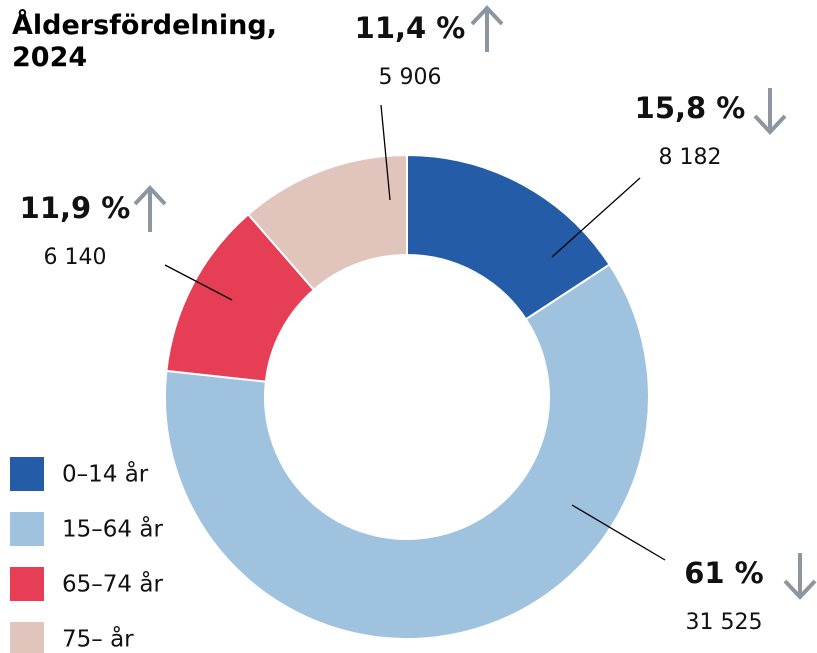 Image resolution: width=817 pixels, height=653 pixels. Describe the element at coordinates (75, 208) in the screenshot. I see `percent-label: 11,9 %` at that location.